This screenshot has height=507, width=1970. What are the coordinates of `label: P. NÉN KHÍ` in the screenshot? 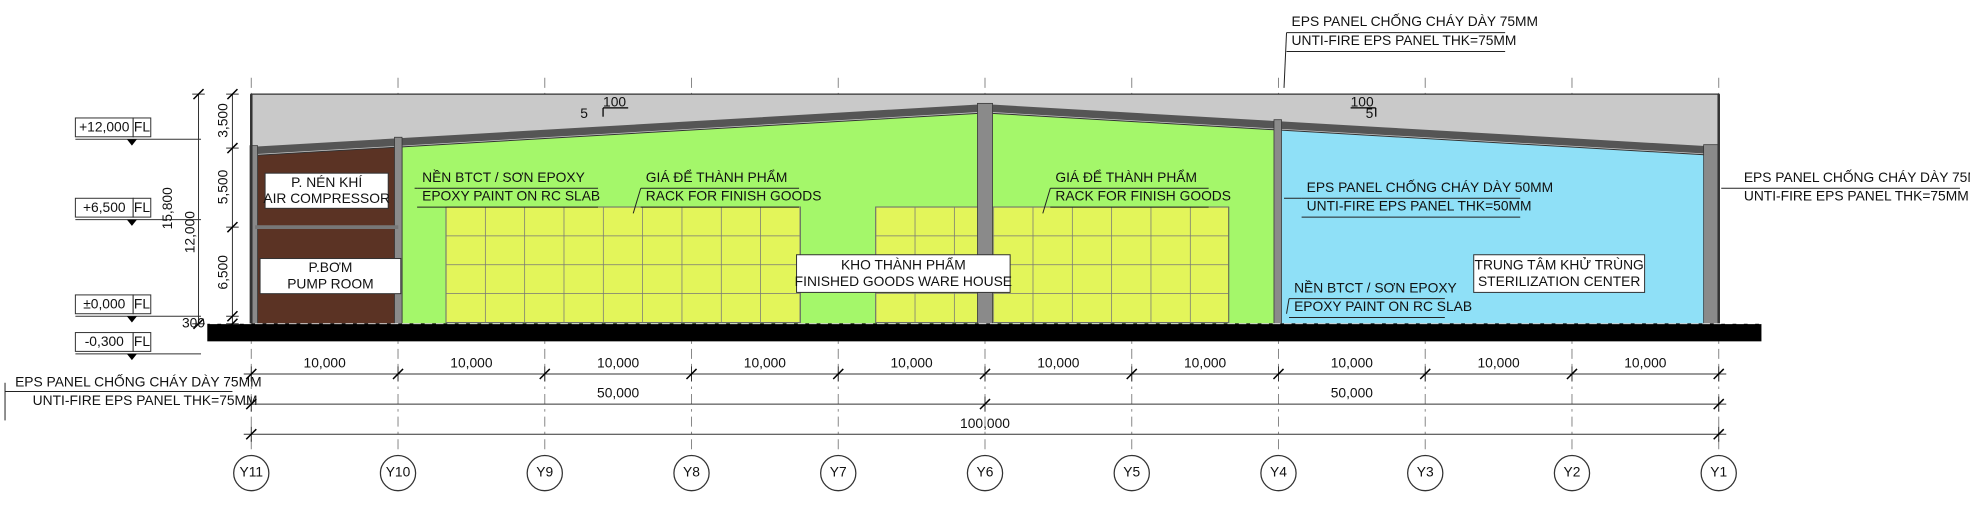 It's located at (326, 182).